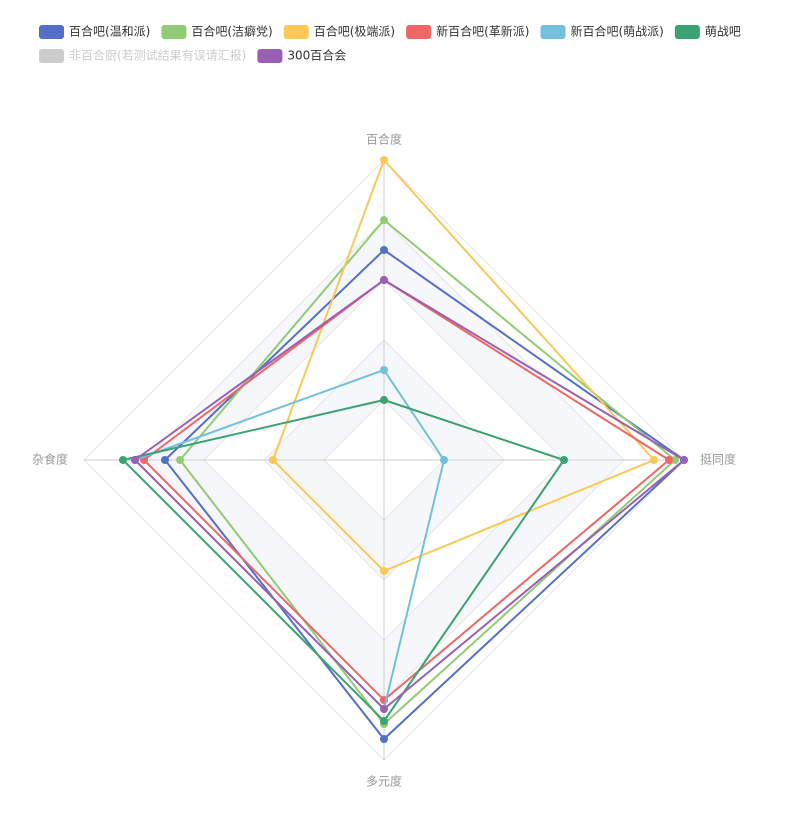 Image resolution: width=793 pixels, height=823 pixels. I want to click on legend-label: 新百合吧(革新派), so click(482, 31).